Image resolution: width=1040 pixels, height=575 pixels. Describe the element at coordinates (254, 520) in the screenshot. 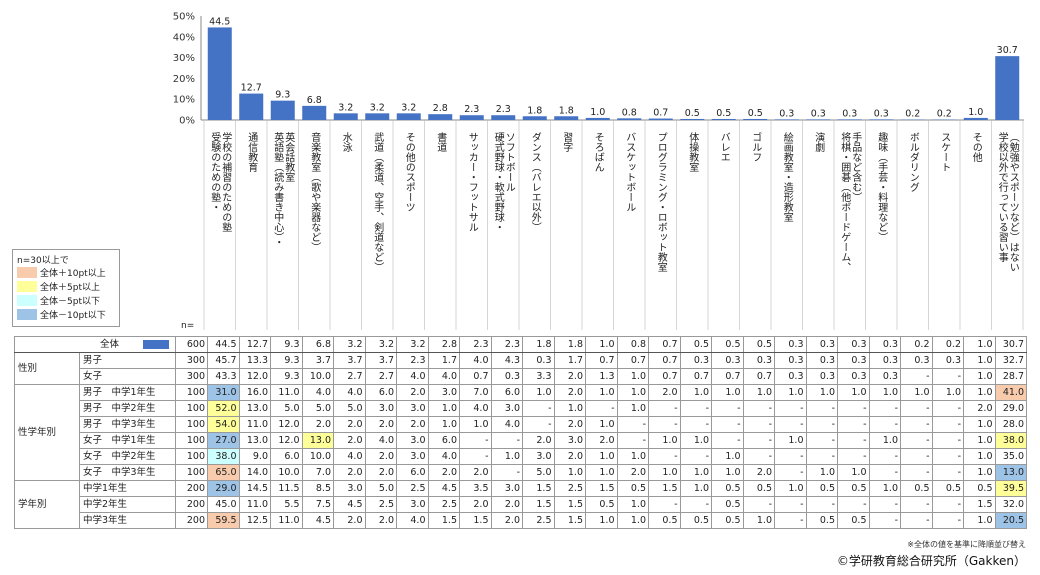

I see `value-cell: 12.5` at that location.